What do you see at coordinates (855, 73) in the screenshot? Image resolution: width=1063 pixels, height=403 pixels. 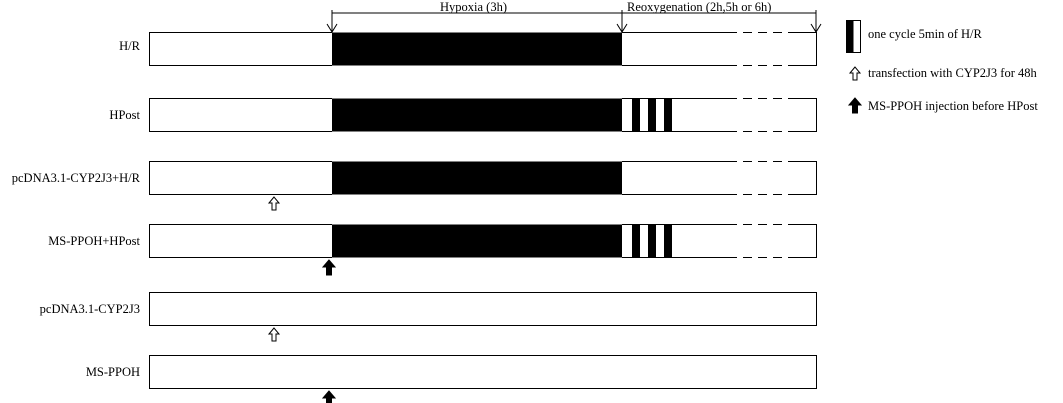 I see `open-arrow-icon` at bounding box center [855, 73].